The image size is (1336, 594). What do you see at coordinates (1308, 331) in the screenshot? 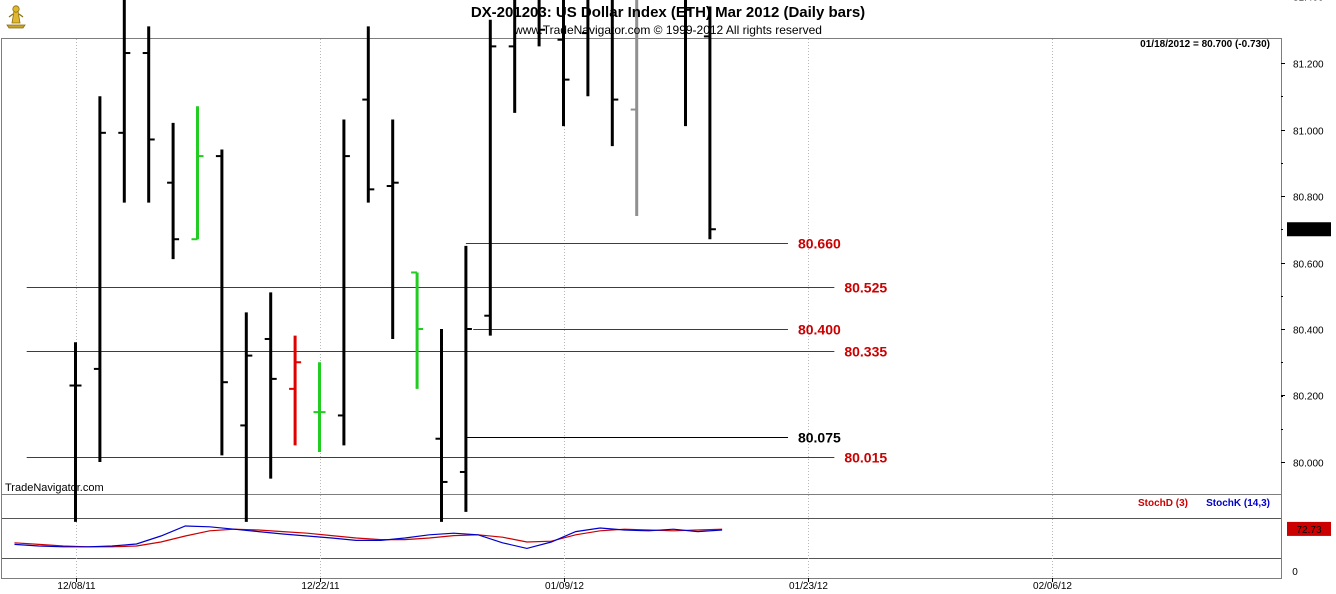
I see `y-tick-label: 80.400` at bounding box center [1308, 331].